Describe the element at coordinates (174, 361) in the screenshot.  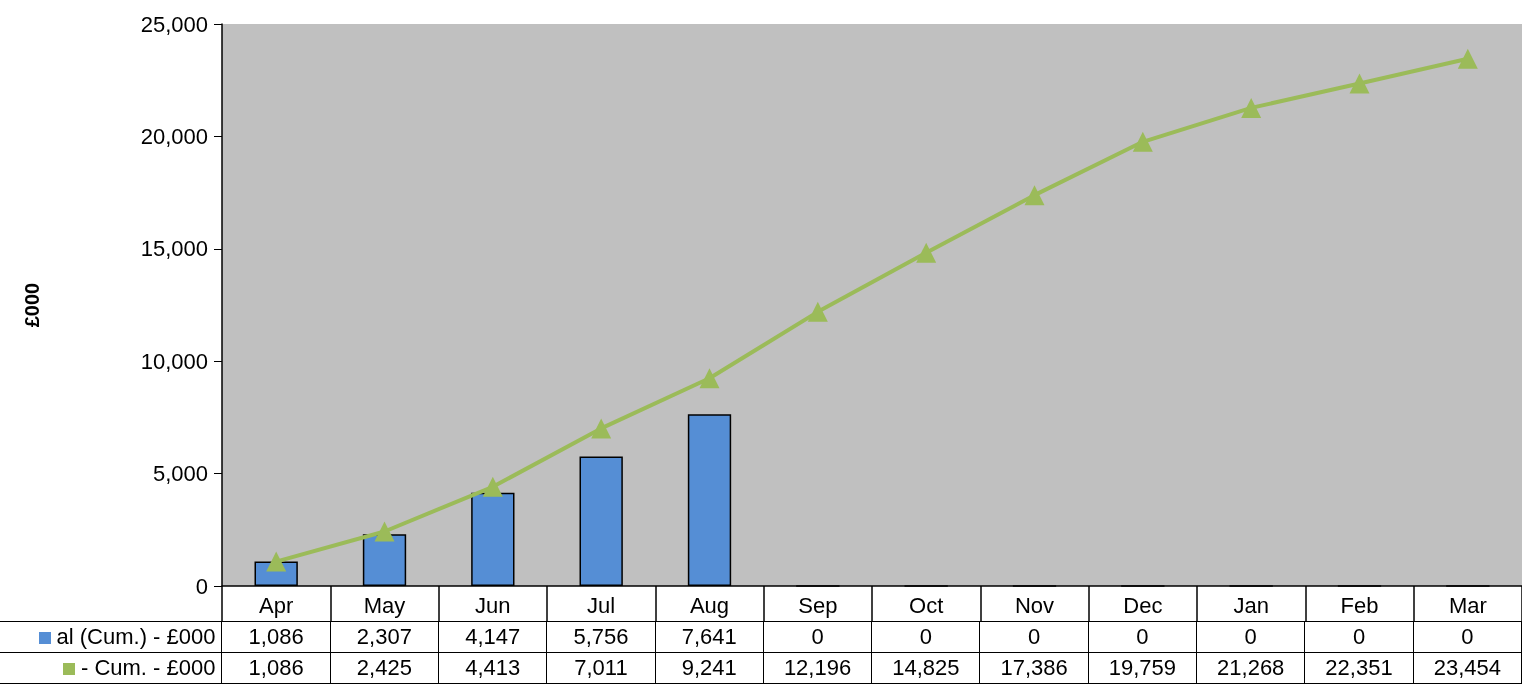
I see `y-tick-label: 10,000` at that location.